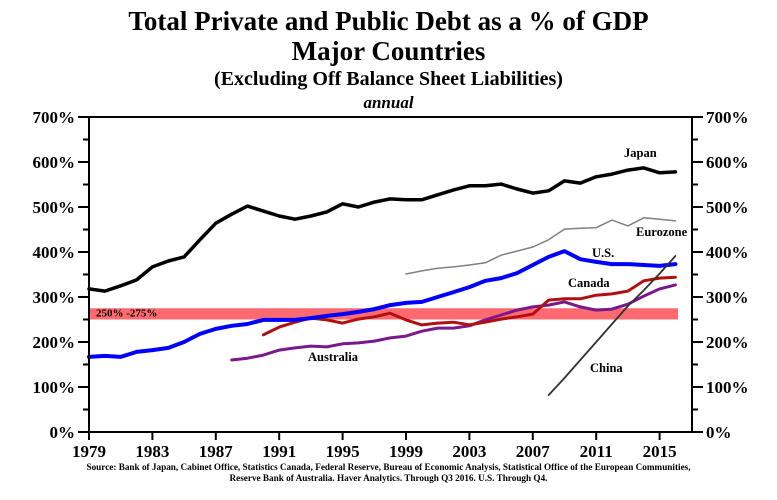  Describe the element at coordinates (612, 326) in the screenshot. I see `series-line-china` at that location.